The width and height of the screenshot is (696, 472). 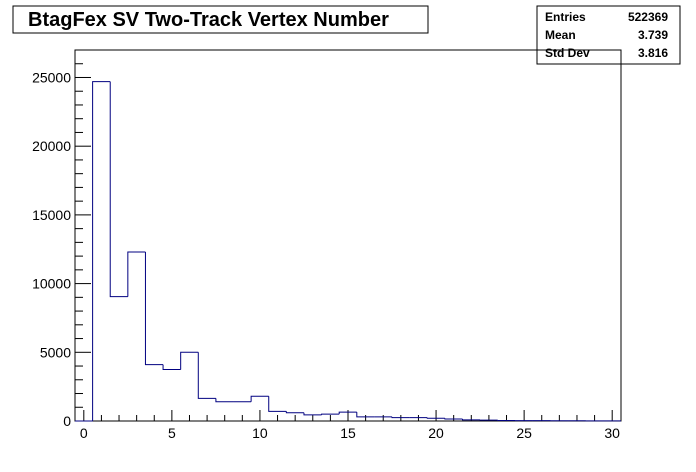 What do you see at coordinates (567, 53) in the screenshot?
I see `stats-std-label: Std Dev` at bounding box center [567, 53].